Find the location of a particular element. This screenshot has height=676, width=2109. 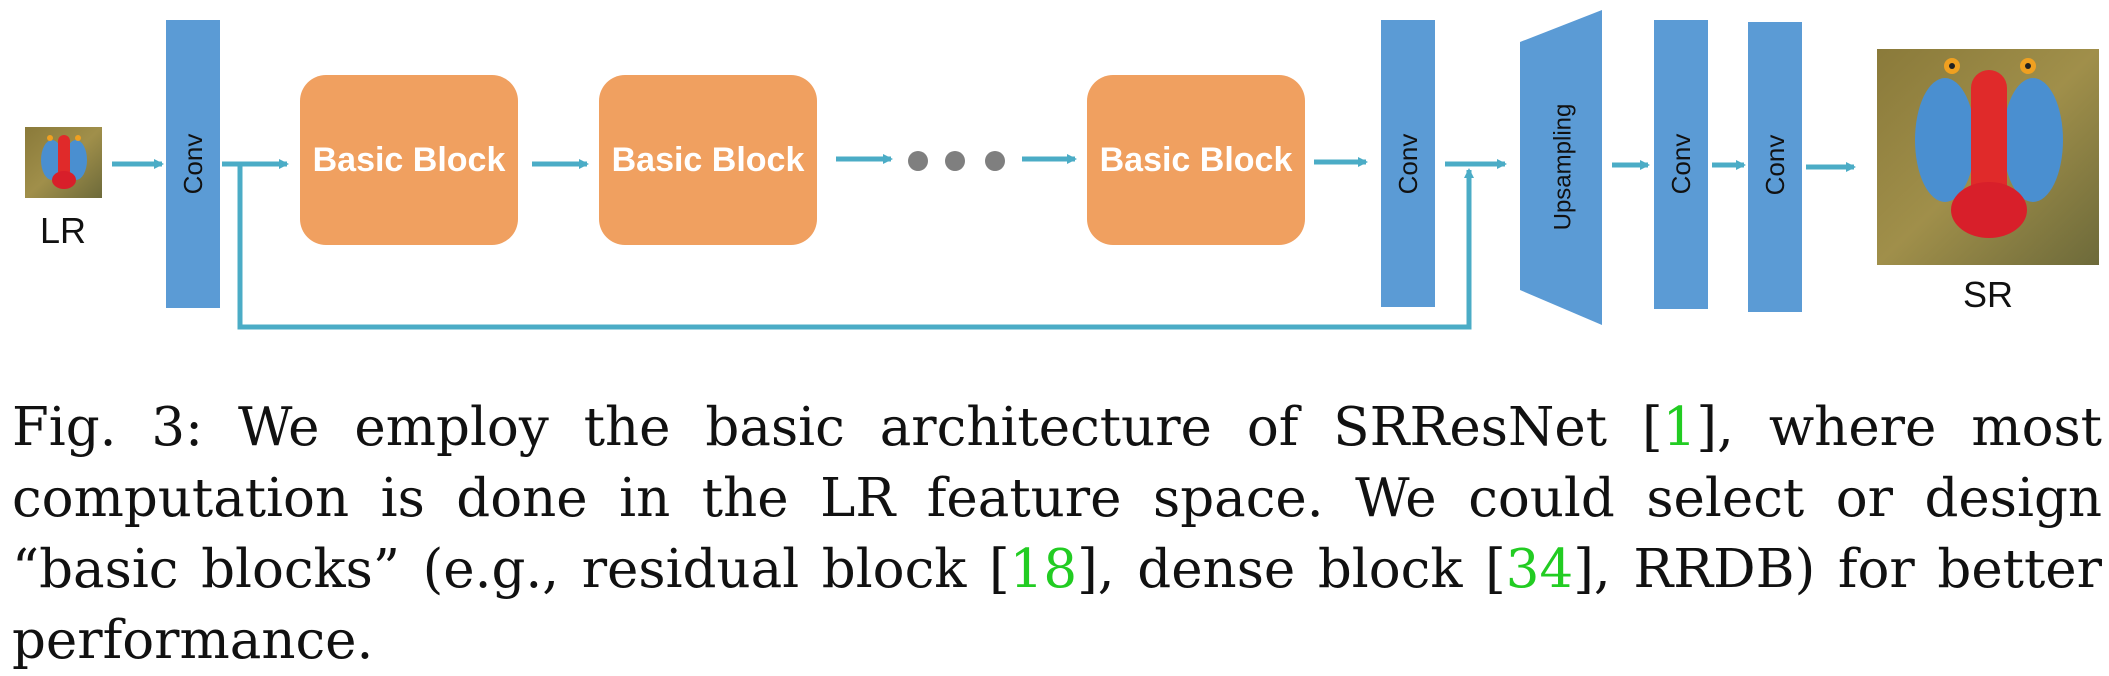

lr-label: LR is located at coordinates (63, 230).